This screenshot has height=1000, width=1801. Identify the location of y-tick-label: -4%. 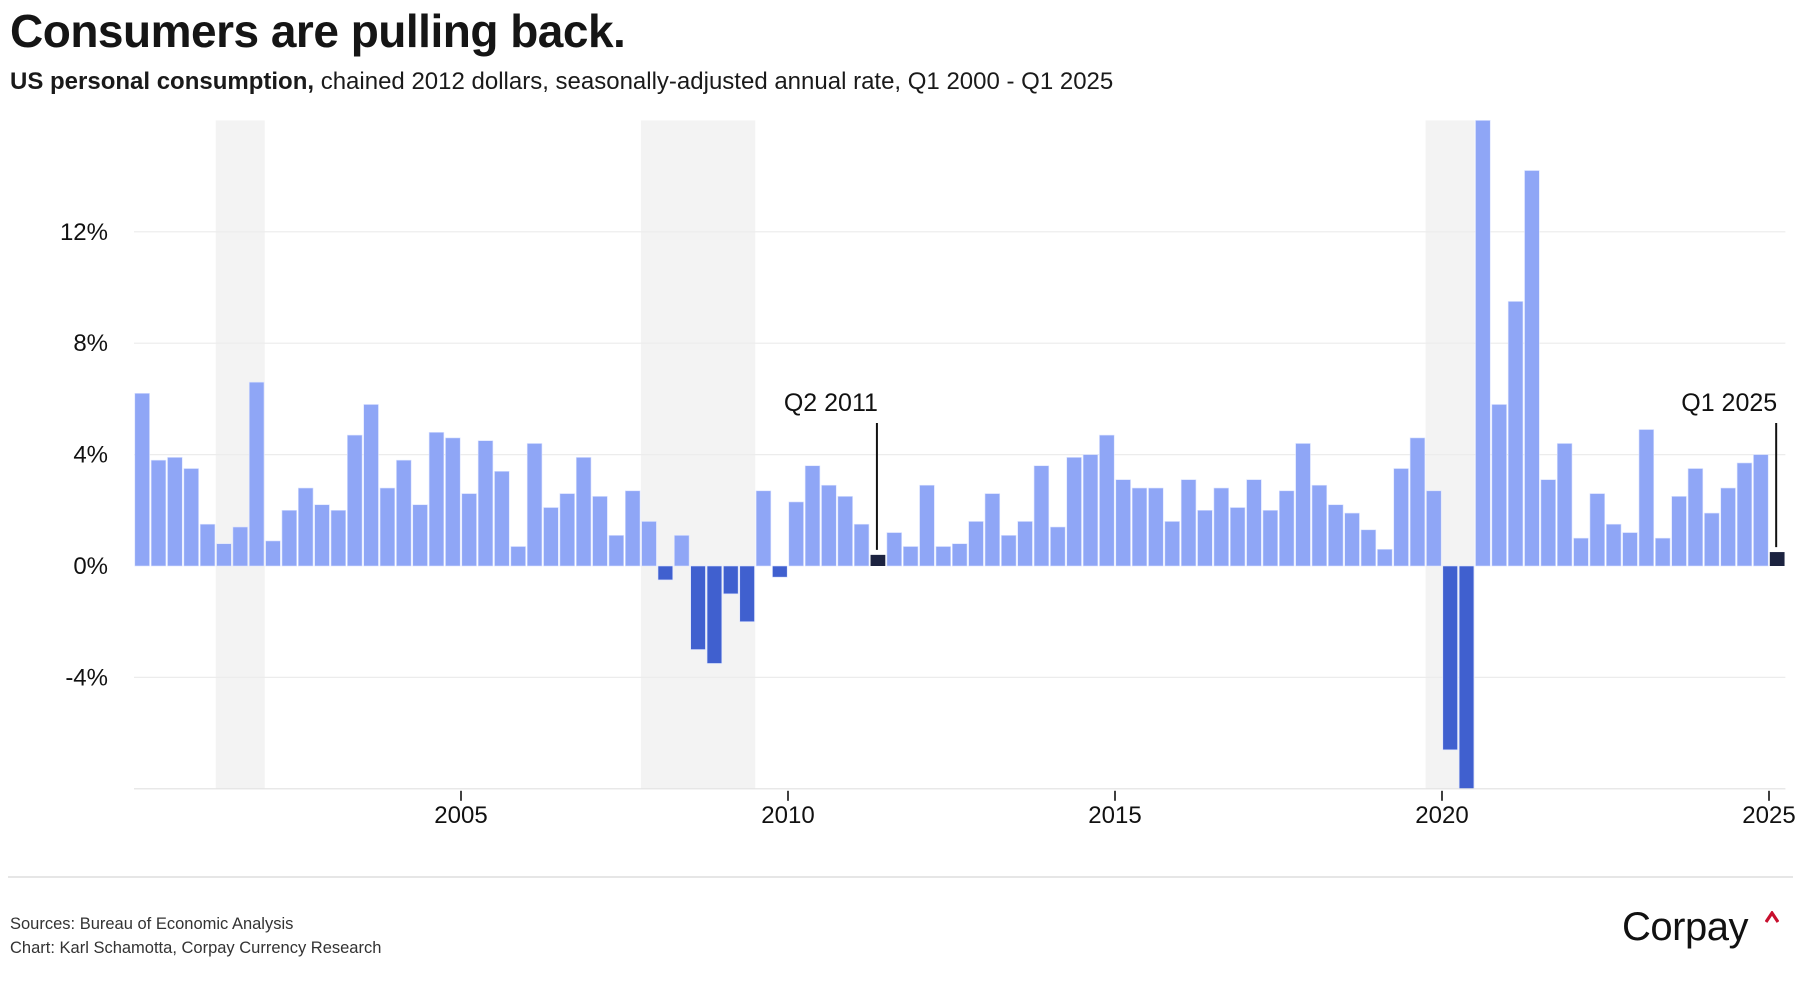
(86, 677).